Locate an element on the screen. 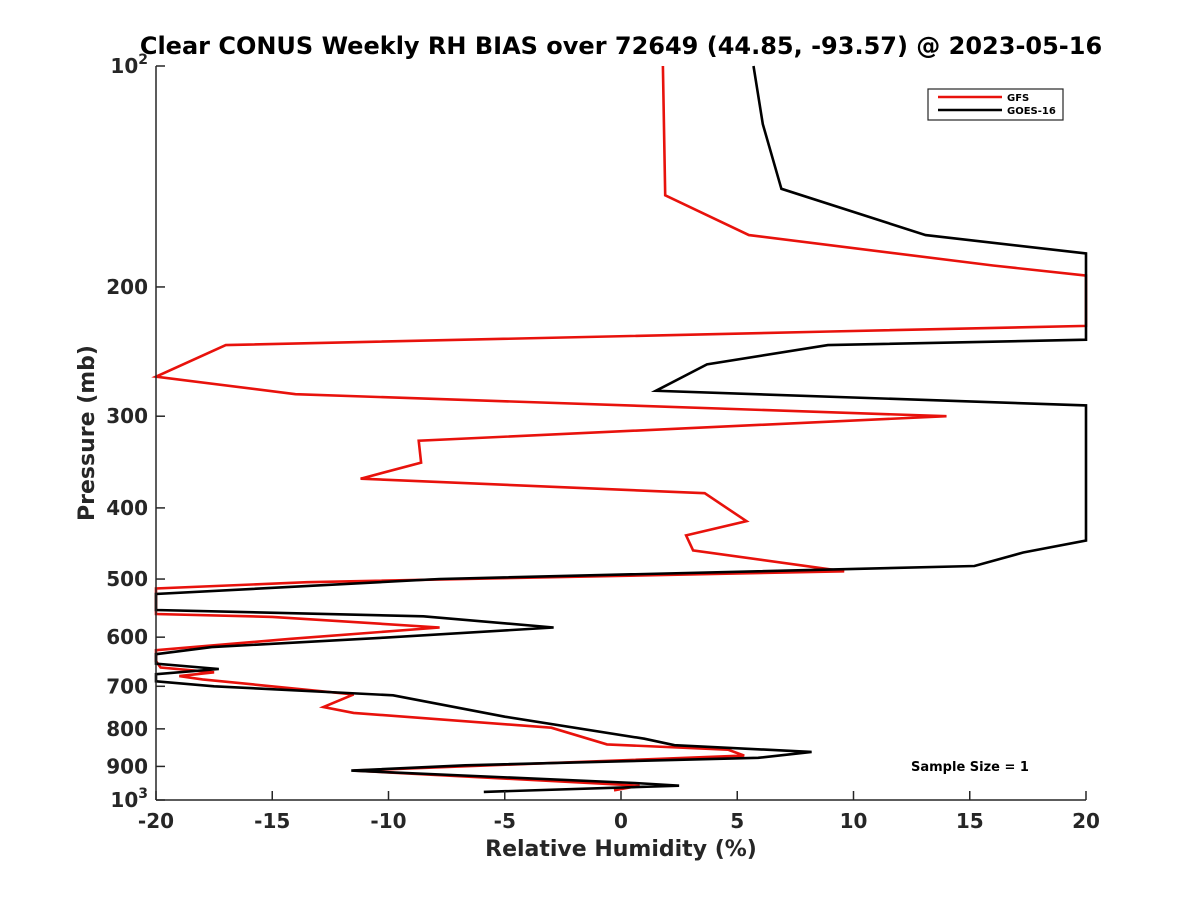  x-tick-label: 5 is located at coordinates (737, 821).